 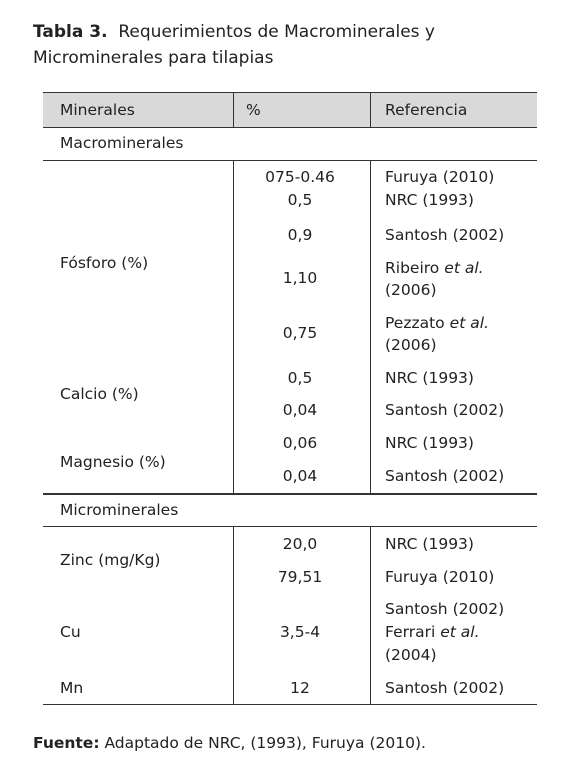 What do you see at coordinates (300, 443) in the screenshot?
I see `value: 0,06` at bounding box center [300, 443].